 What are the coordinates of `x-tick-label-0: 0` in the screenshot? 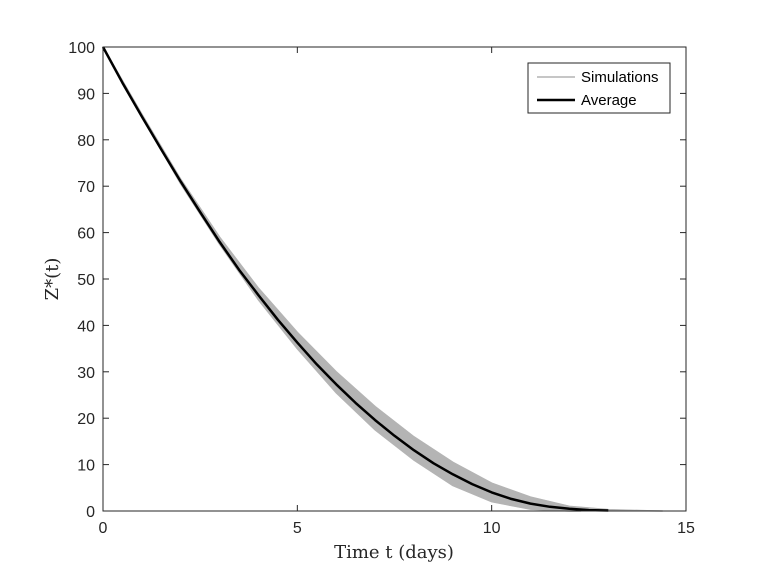 It's located at (103, 528).